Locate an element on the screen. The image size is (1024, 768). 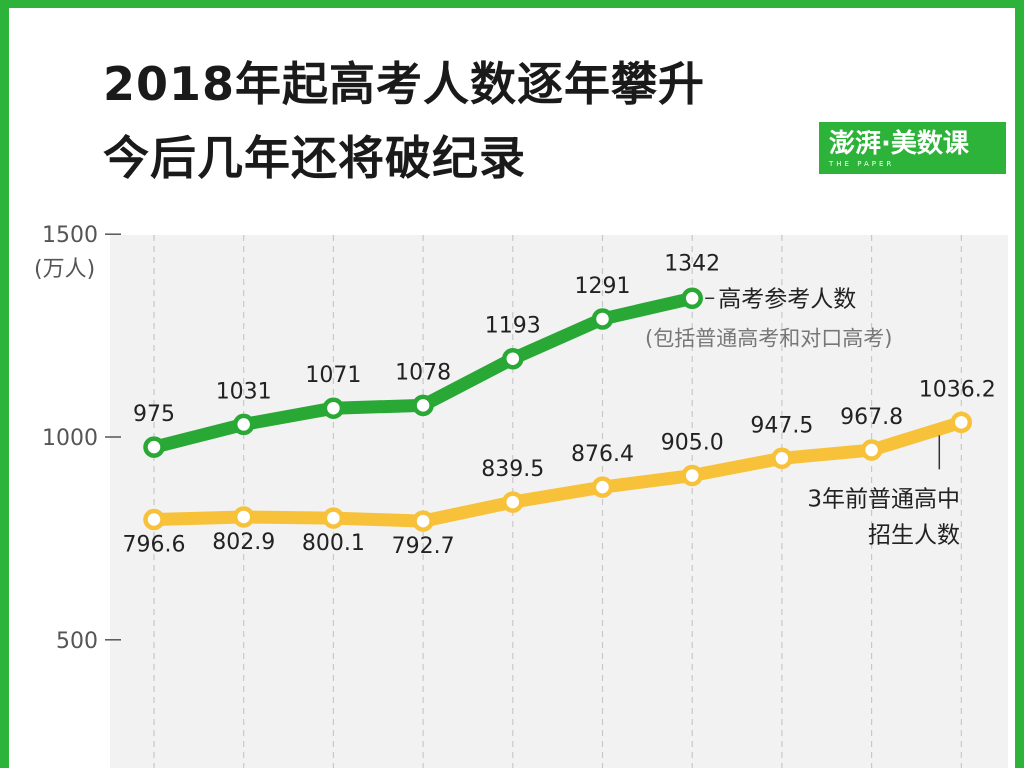
data-label: 1342 is located at coordinates (692, 263).